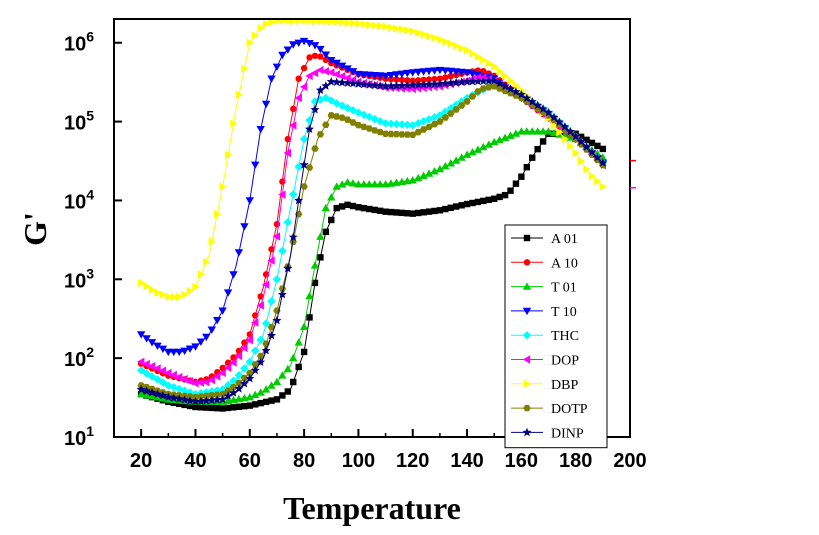 This screenshot has width=819, height=535. Describe the element at coordinates (564, 263) in the screenshot. I see `legend-label: A 10` at that location.